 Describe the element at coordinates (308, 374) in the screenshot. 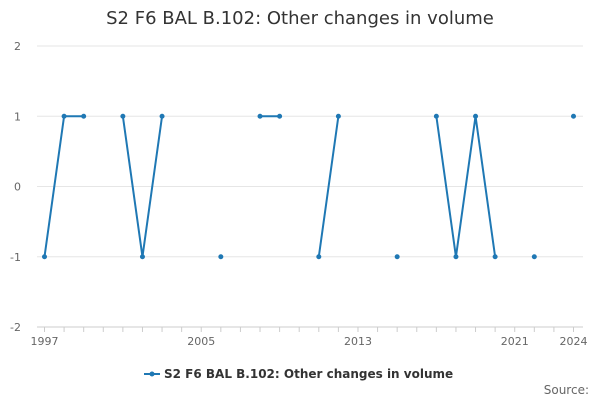

I see `legend-label: S2 F6 BAL B.102: Other changes in volume` at that location.